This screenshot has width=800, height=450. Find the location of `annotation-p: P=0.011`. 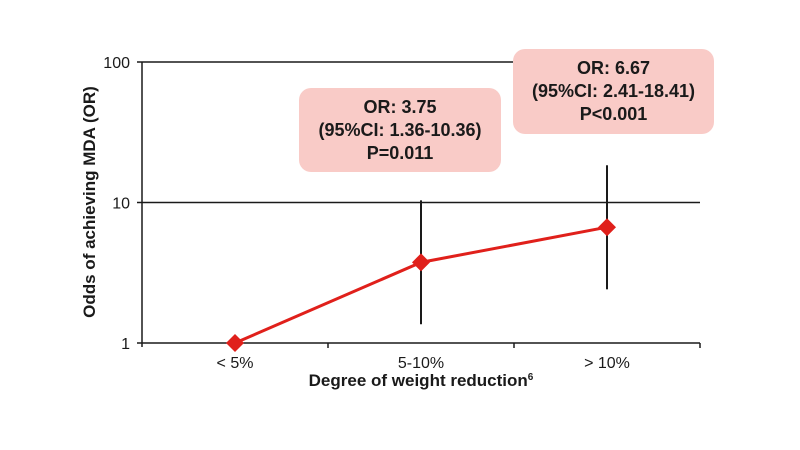

annotation-p: P=0.011 is located at coordinates (400, 152).